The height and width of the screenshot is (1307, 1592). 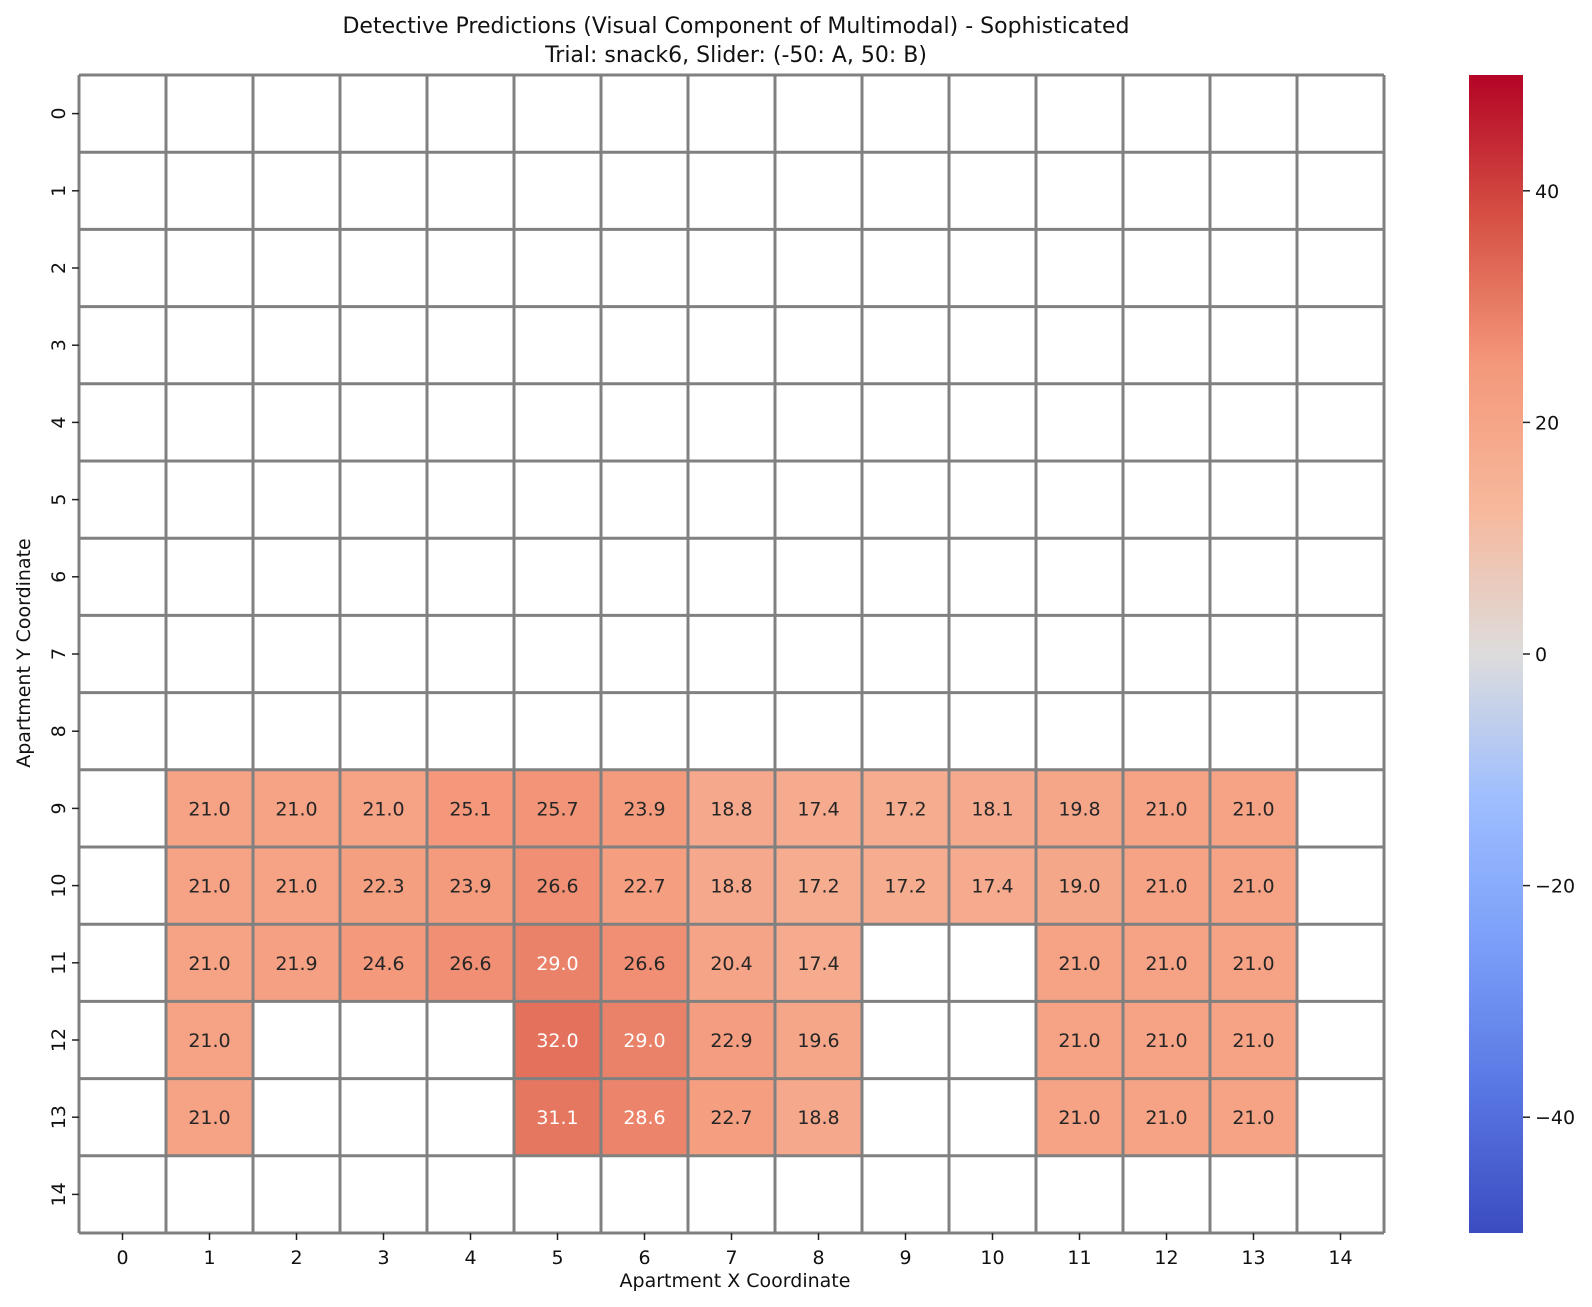 What do you see at coordinates (1166, 1258) in the screenshot?
I see `x-tick-label: 12` at bounding box center [1166, 1258].